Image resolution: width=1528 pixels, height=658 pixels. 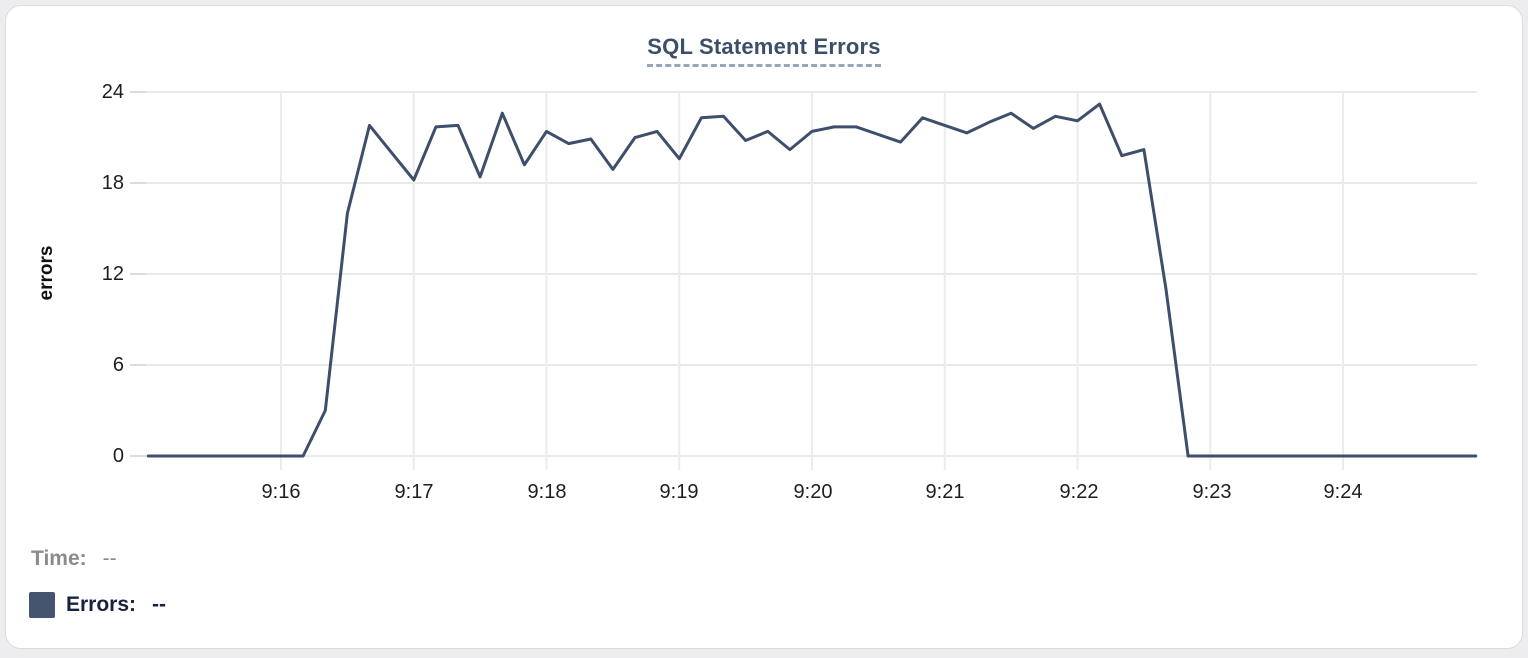 What do you see at coordinates (109, 558) in the screenshot?
I see `tooltip-time-value: --` at bounding box center [109, 558].